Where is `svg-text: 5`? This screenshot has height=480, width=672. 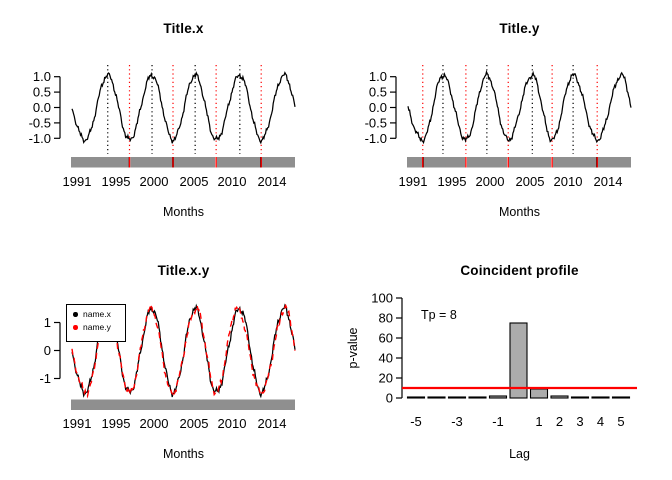
svg-text: 5 is located at coordinates (620, 421).